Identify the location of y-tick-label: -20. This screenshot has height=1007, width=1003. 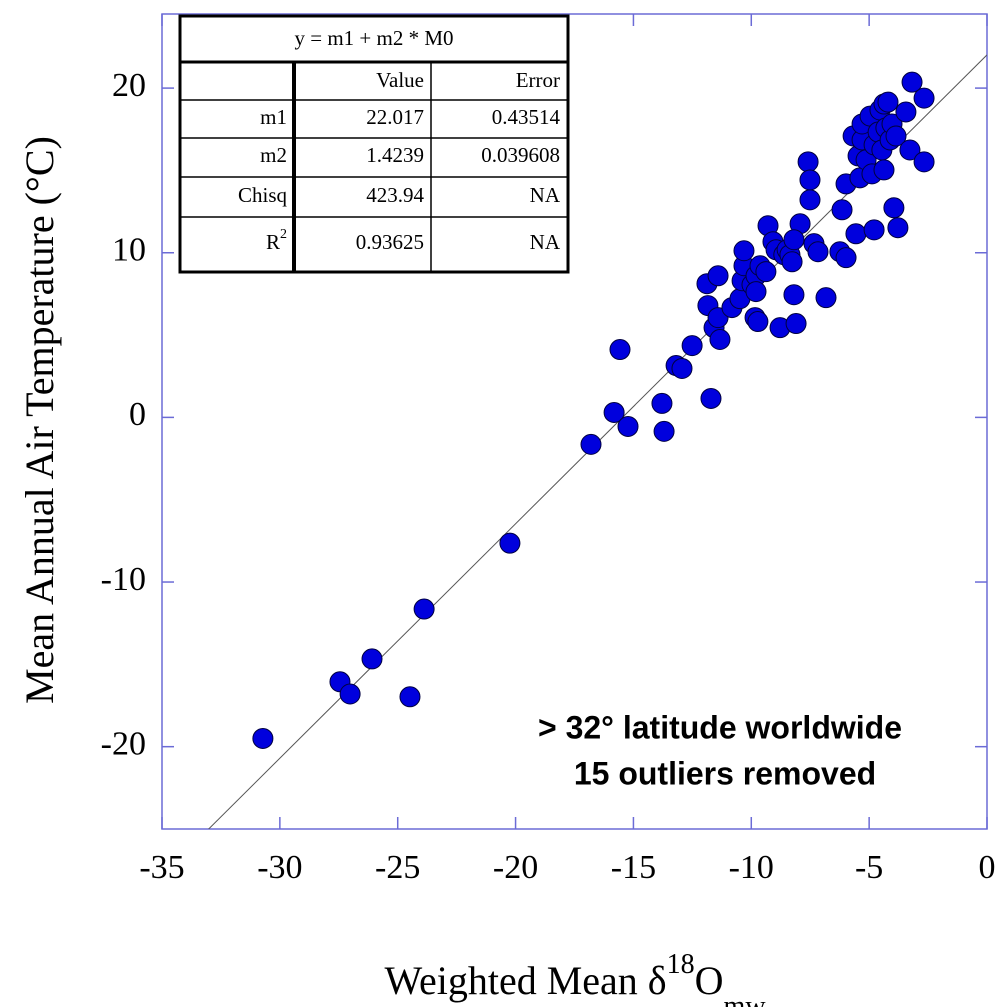
(123, 743).